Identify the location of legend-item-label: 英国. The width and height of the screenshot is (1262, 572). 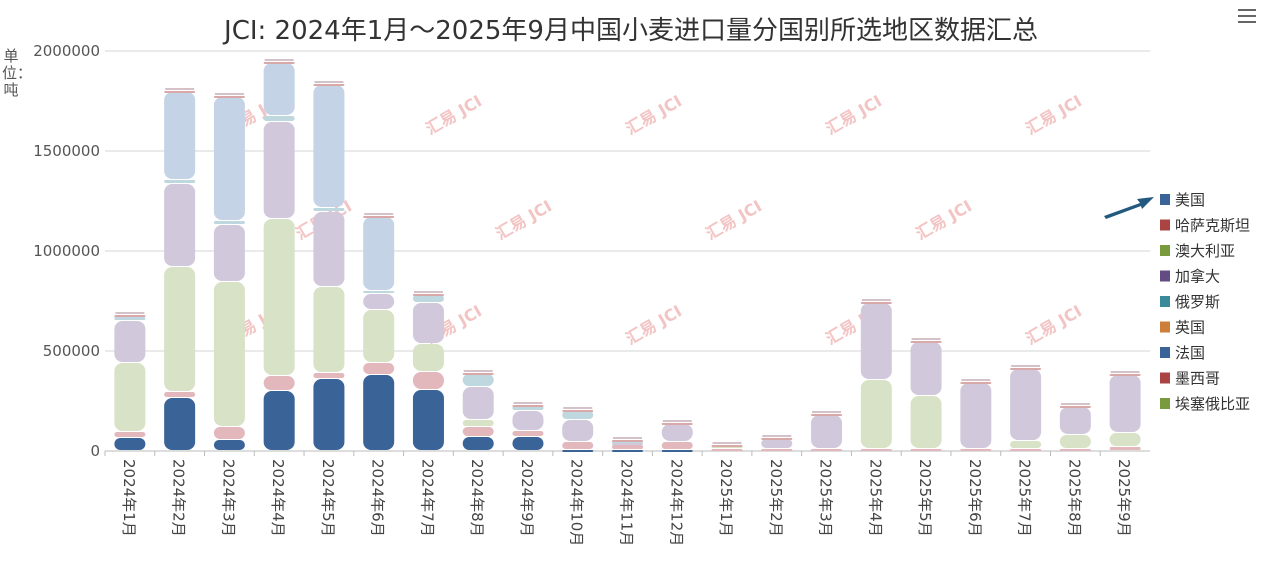
(1190, 328).